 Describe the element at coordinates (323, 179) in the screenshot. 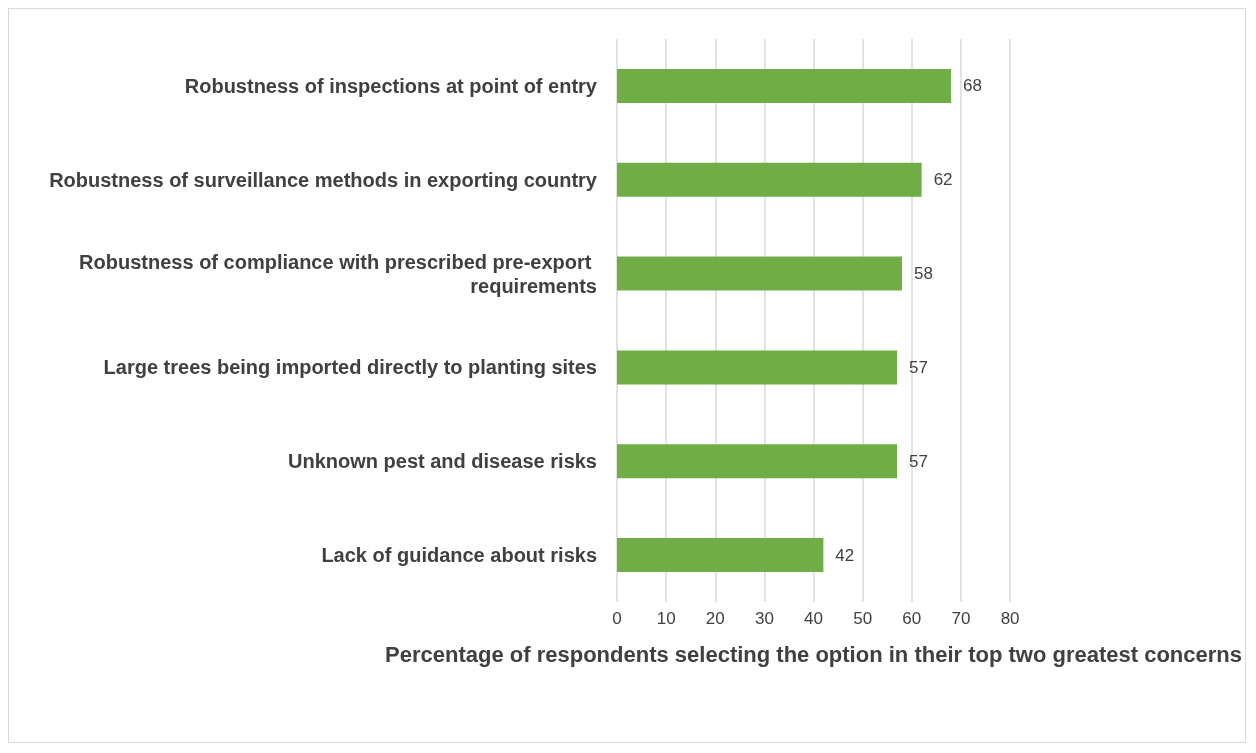

I see `y-tick-label: Robustness of surveillance methods in exporting country` at that location.